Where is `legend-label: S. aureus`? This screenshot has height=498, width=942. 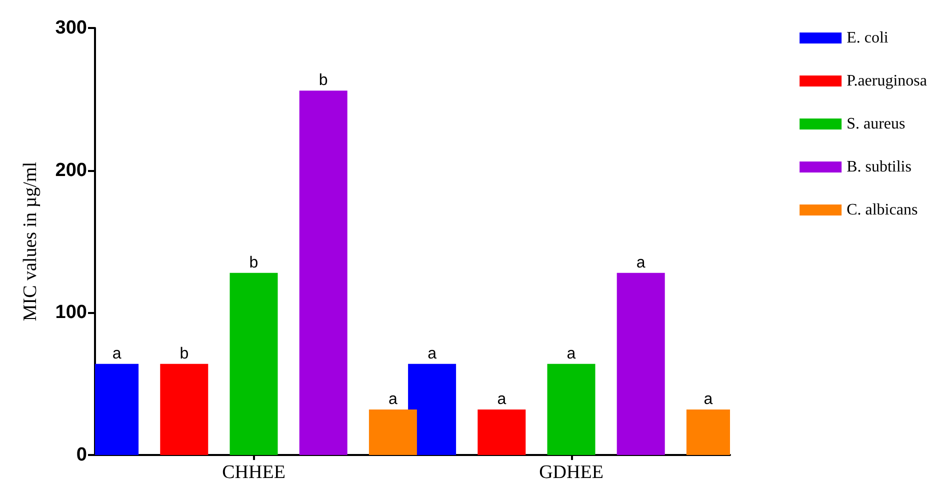 legend-label: S. aureus is located at coordinates (876, 124).